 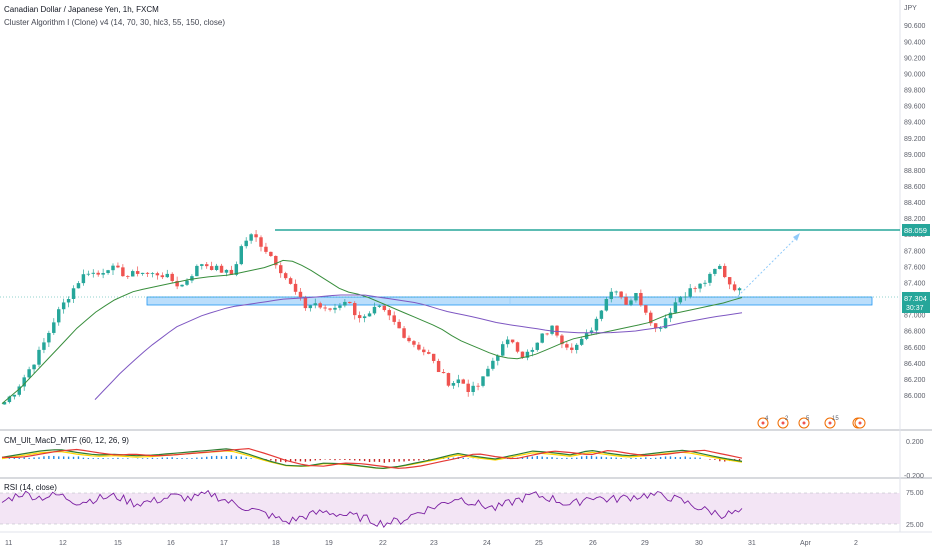 I want to click on projection-arrow, so click(x=768, y=266).